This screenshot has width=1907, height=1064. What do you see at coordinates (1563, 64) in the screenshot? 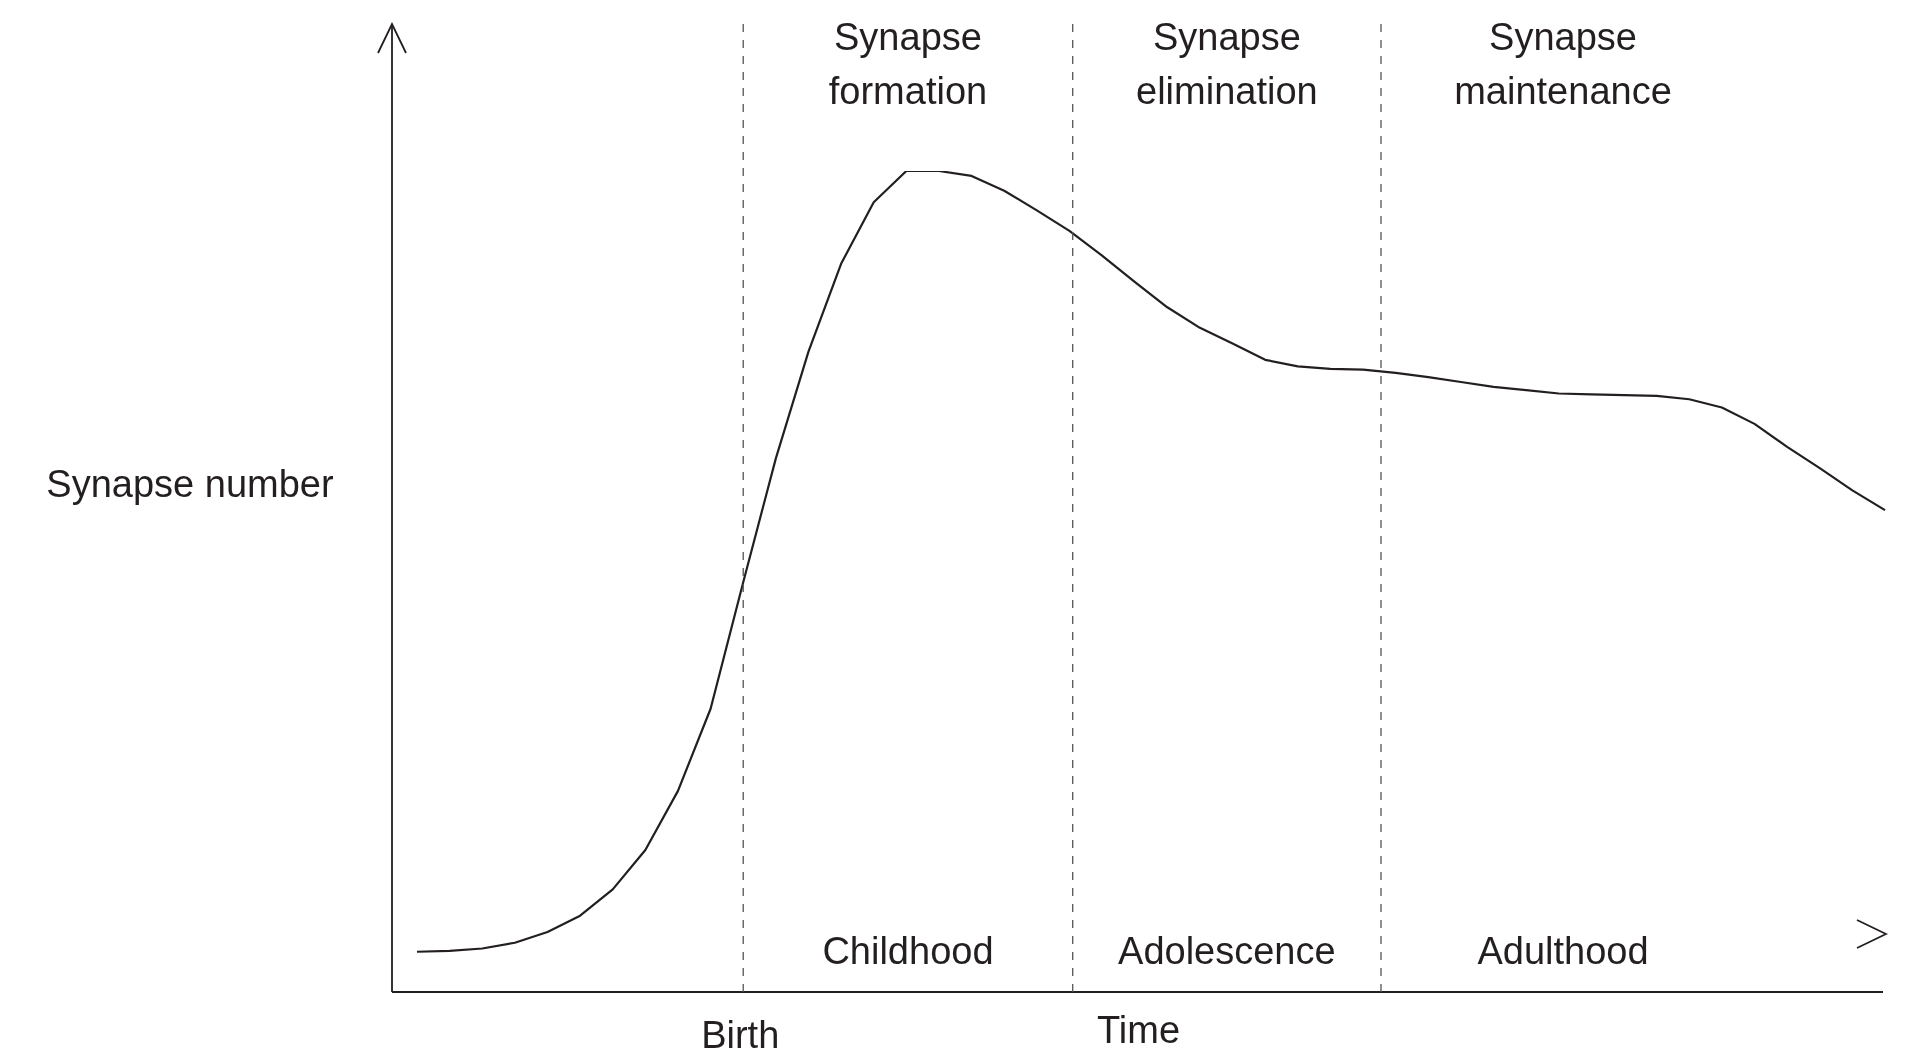
I see `text: Synapse maintenance` at bounding box center [1563, 64].